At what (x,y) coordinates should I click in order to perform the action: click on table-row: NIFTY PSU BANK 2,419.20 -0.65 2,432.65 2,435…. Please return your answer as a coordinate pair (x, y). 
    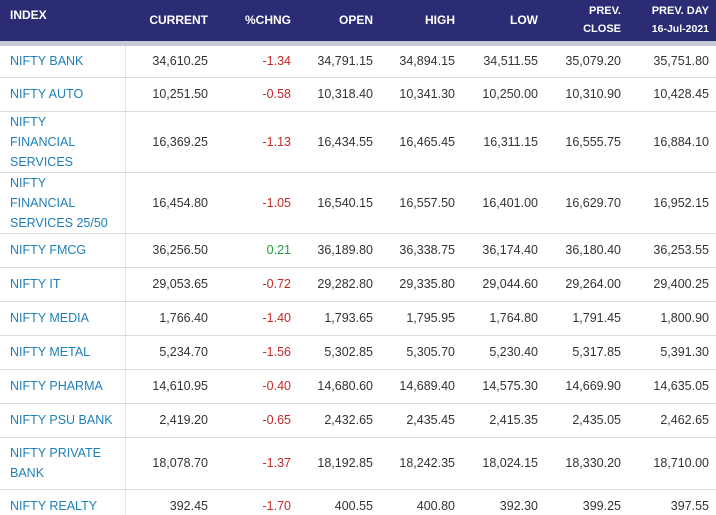
    Looking at the image, I should click on (358, 420).